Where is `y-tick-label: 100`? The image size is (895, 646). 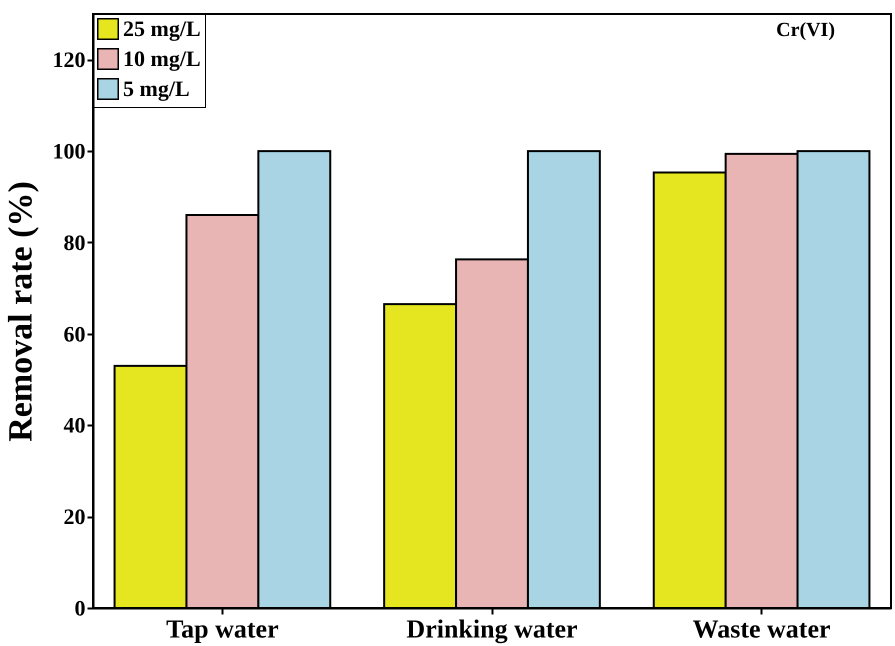 y-tick-label: 100 is located at coordinates (69, 151).